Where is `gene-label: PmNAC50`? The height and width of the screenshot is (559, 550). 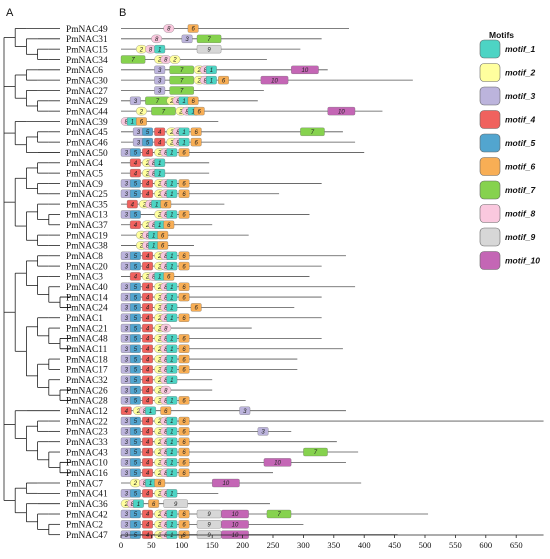
gene-label: PmNAC50 is located at coordinates (87, 154).